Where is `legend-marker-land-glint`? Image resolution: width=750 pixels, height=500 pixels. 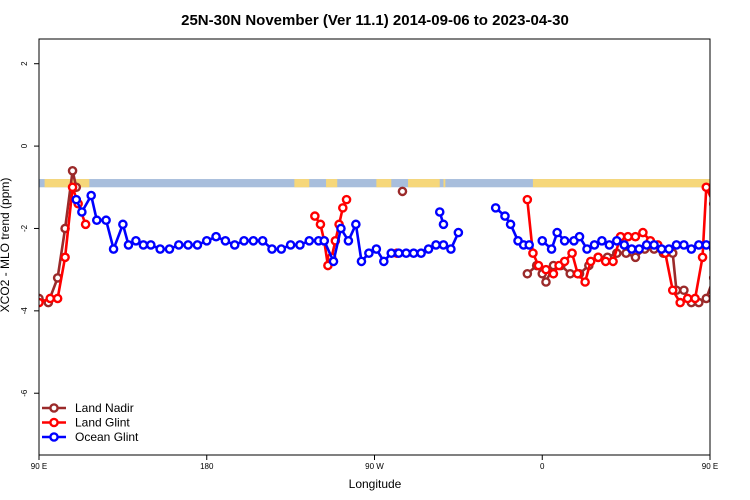
legend-marker-land-glint is located at coordinates (54, 422).